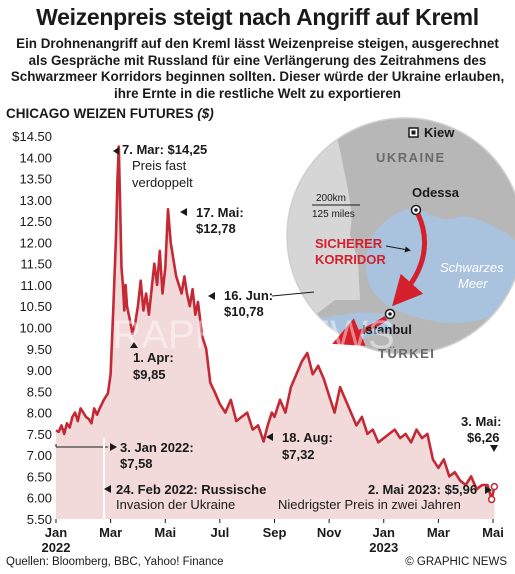 This screenshot has width=515, height=574. Describe the element at coordinates (35, 306) in the screenshot. I see `y-tick-label: 10.50` at that location.